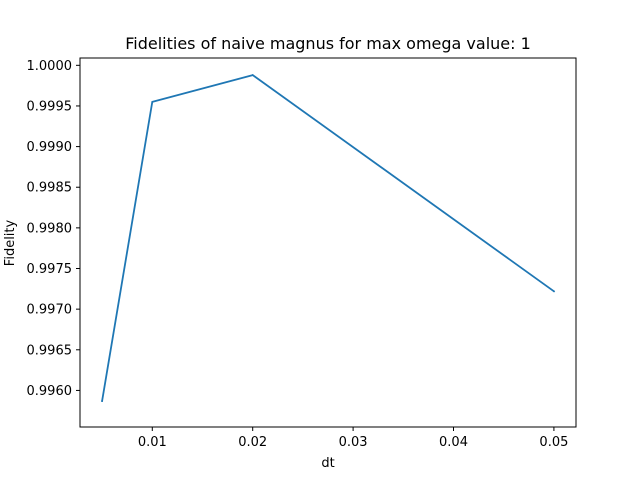  What do you see at coordinates (50, 350) in the screenshot?
I see `y-tick-label: 0.9965` at bounding box center [50, 350].